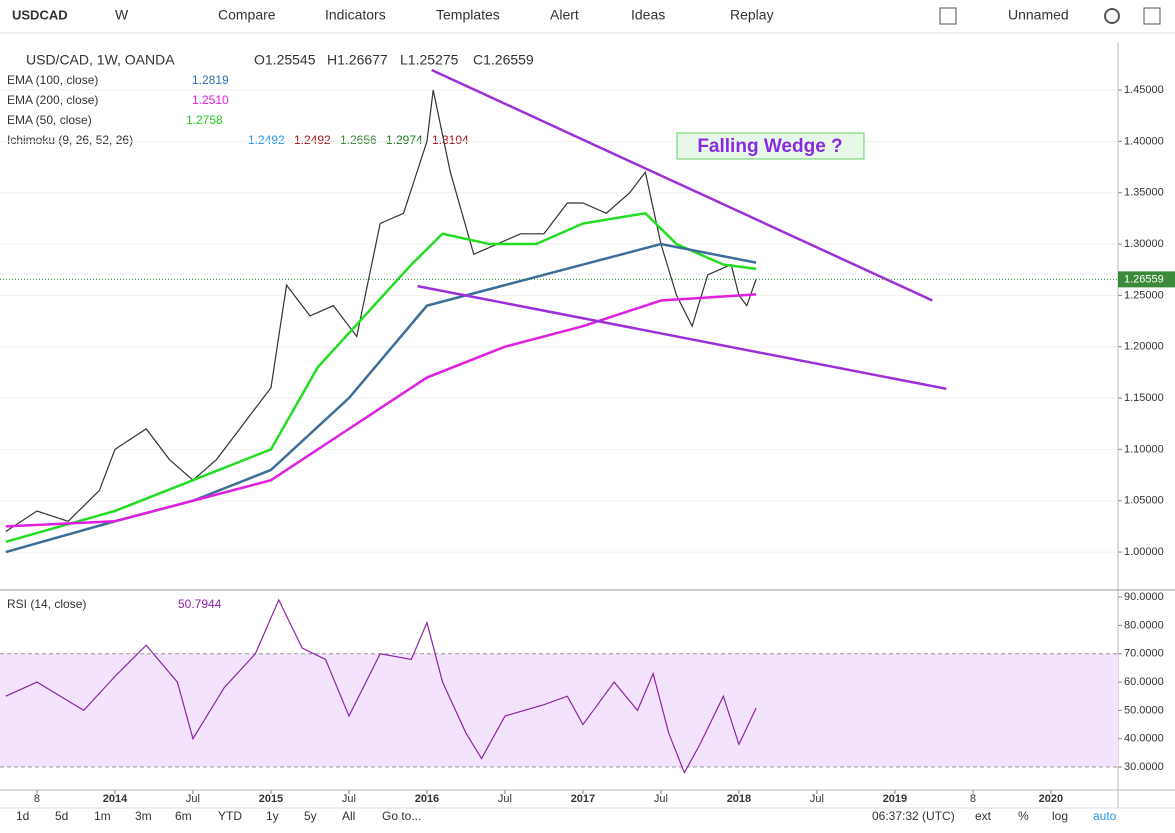 Image resolution: width=1175 pixels, height=833 pixels. What do you see at coordinates (1144, 90) in the screenshot?
I see `y-tick-label: 1.45000` at bounding box center [1144, 90].